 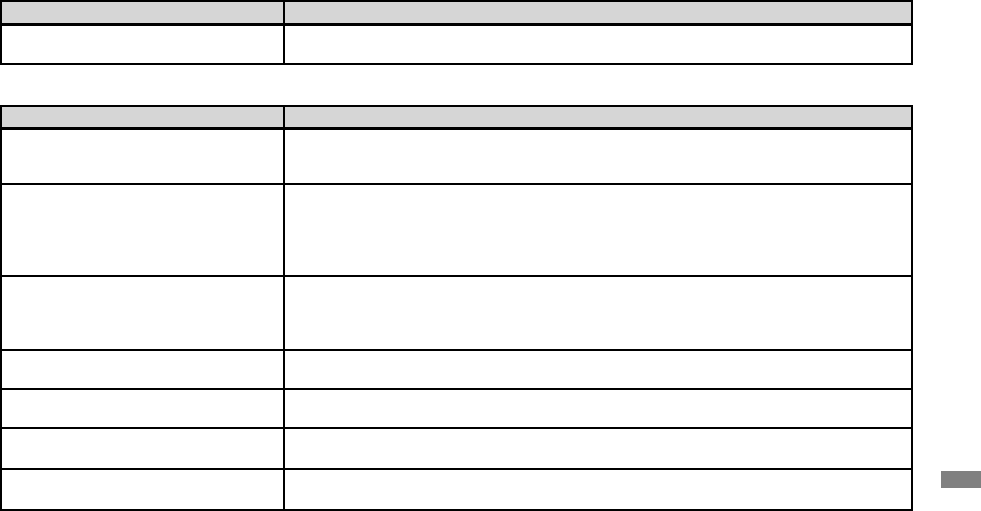 What do you see at coordinates (961, 479) in the screenshot?
I see `side-index-tab` at bounding box center [961, 479].